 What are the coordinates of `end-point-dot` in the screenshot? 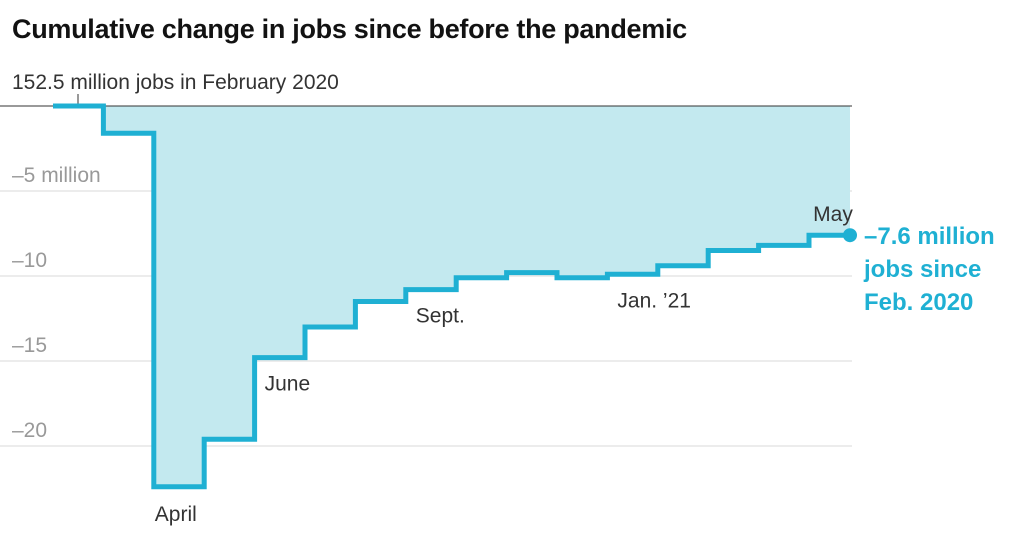 It's located at (850, 235).